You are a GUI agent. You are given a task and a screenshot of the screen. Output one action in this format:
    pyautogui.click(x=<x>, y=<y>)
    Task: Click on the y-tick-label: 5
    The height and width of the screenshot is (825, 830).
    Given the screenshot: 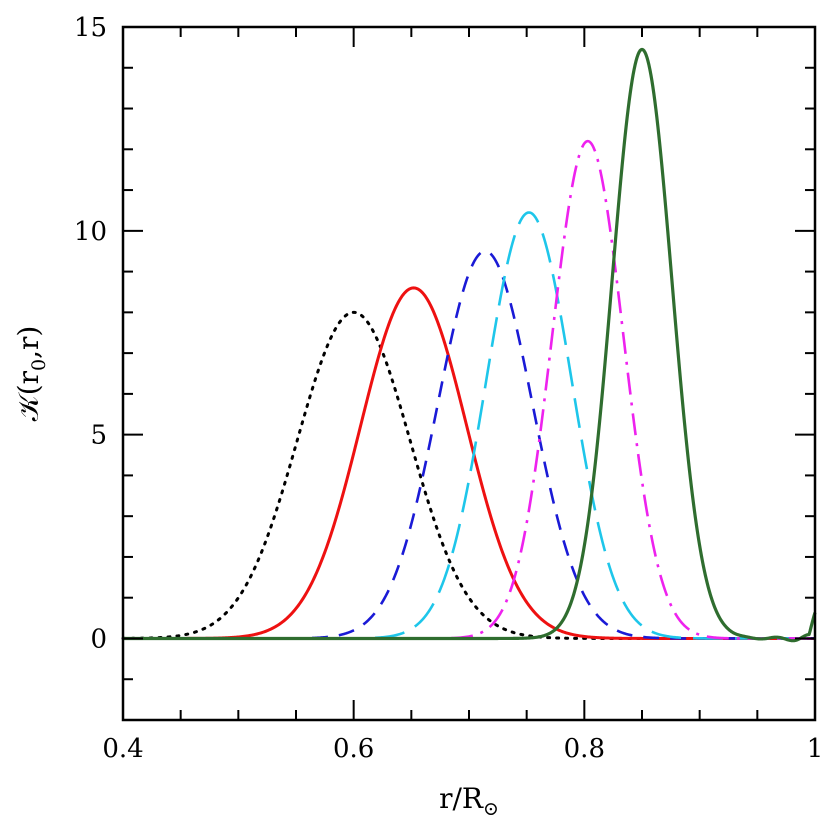 What is the action you would take?
    pyautogui.click(x=98, y=436)
    